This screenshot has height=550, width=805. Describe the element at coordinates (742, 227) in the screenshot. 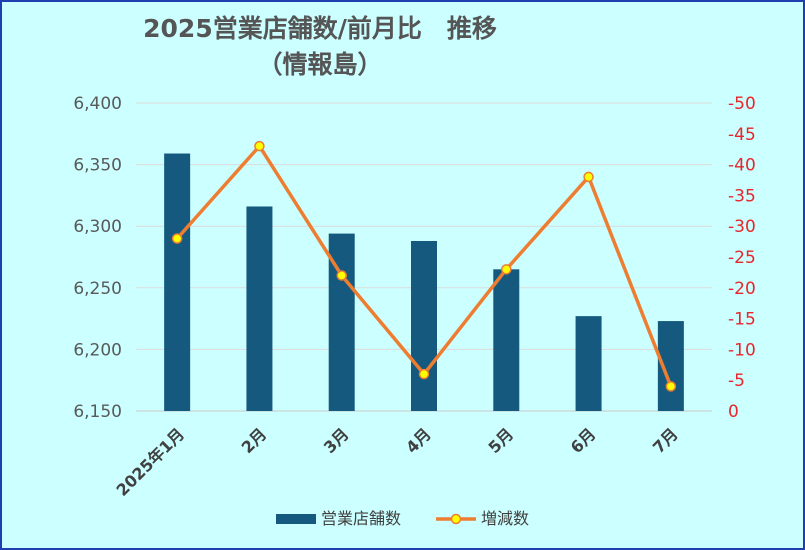

I see `right-axis-tick-label: -30` at that location.